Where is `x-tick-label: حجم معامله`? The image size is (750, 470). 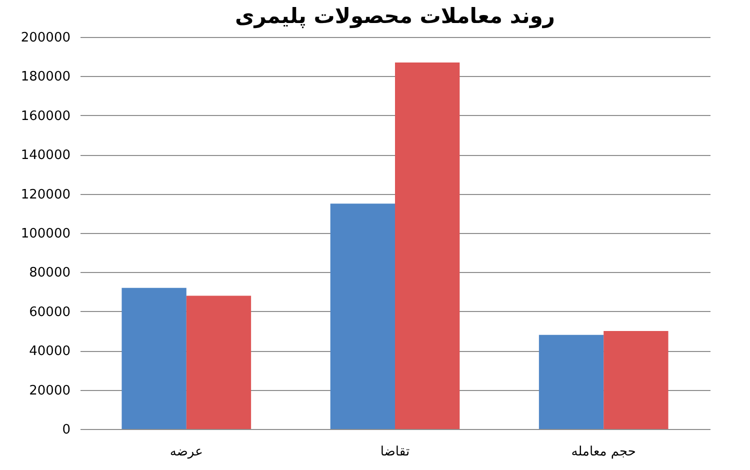 x-tick-label: حجم معامله is located at coordinates (603, 452).